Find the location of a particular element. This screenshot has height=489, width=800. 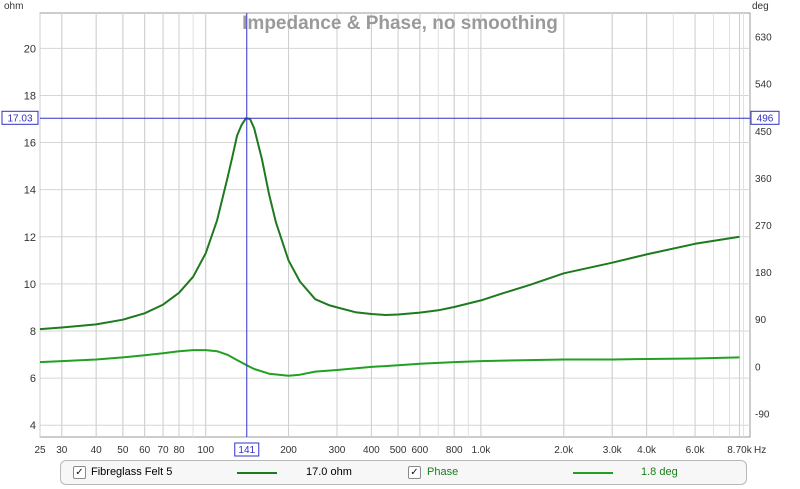

x-tick-label: 300 is located at coordinates (337, 450).